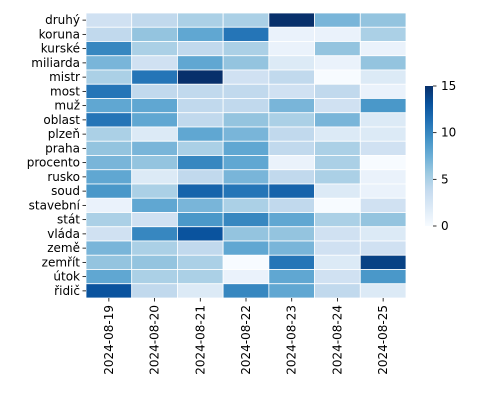  I want to click on row-label: koruna, so click(59, 34).